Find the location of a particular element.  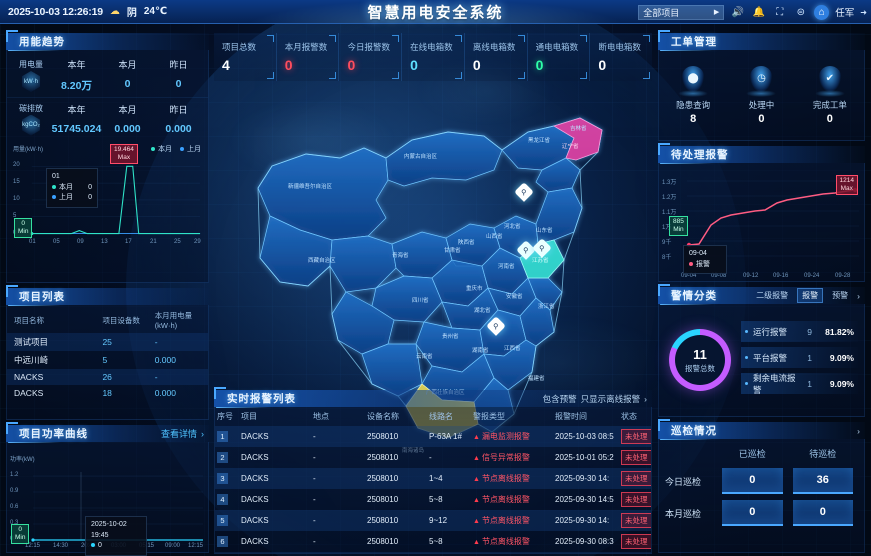

work-item-processing: ◷ 处理中 0 is located at coordinates (761, 95).